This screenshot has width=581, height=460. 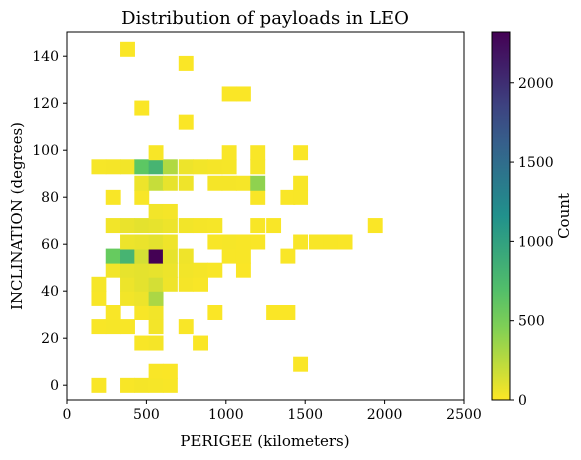 I want to click on x-tick-label: 500, so click(x=146, y=415).